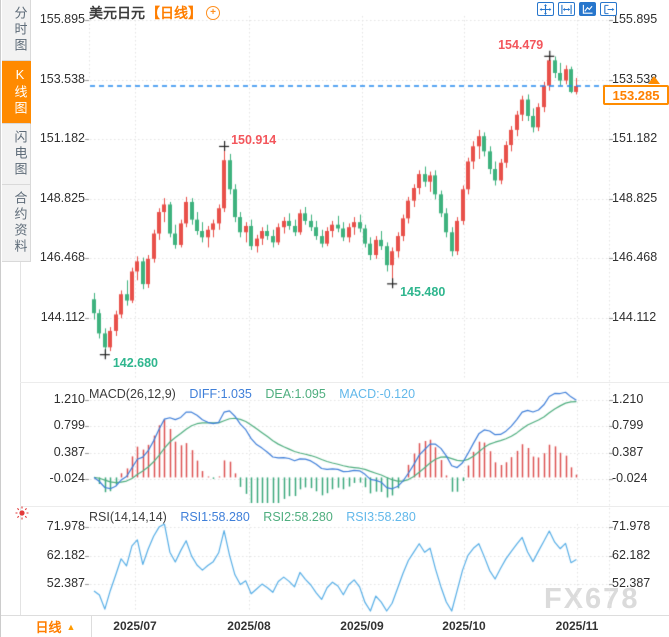  What do you see at coordinates (16, 154) in the screenshot?
I see `sidebar-item-lightning-chart: 闪电图` at bounding box center [16, 154].